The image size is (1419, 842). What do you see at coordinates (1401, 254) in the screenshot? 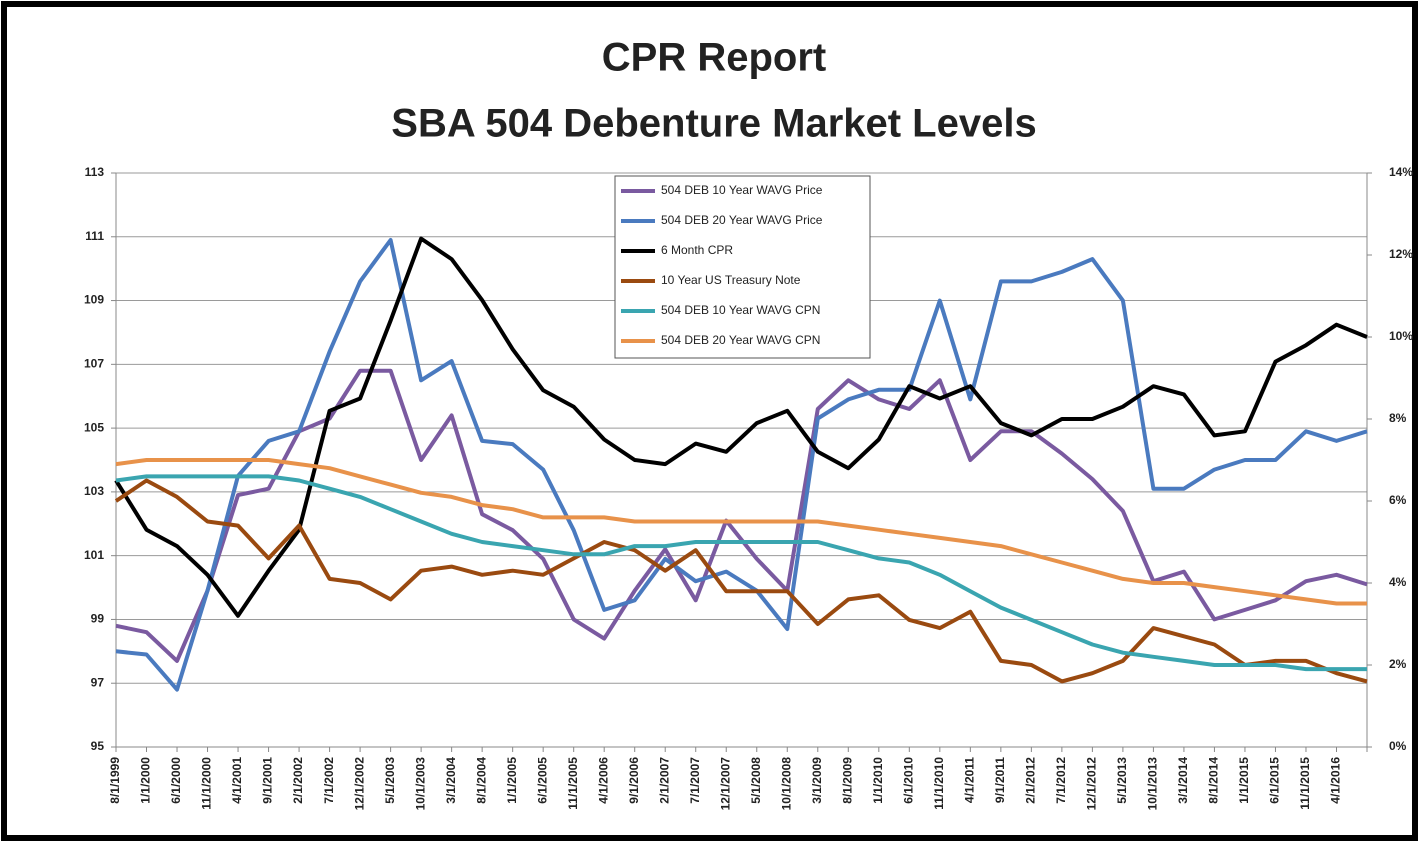
I see `y2-tick-label: 12%` at bounding box center [1401, 254].